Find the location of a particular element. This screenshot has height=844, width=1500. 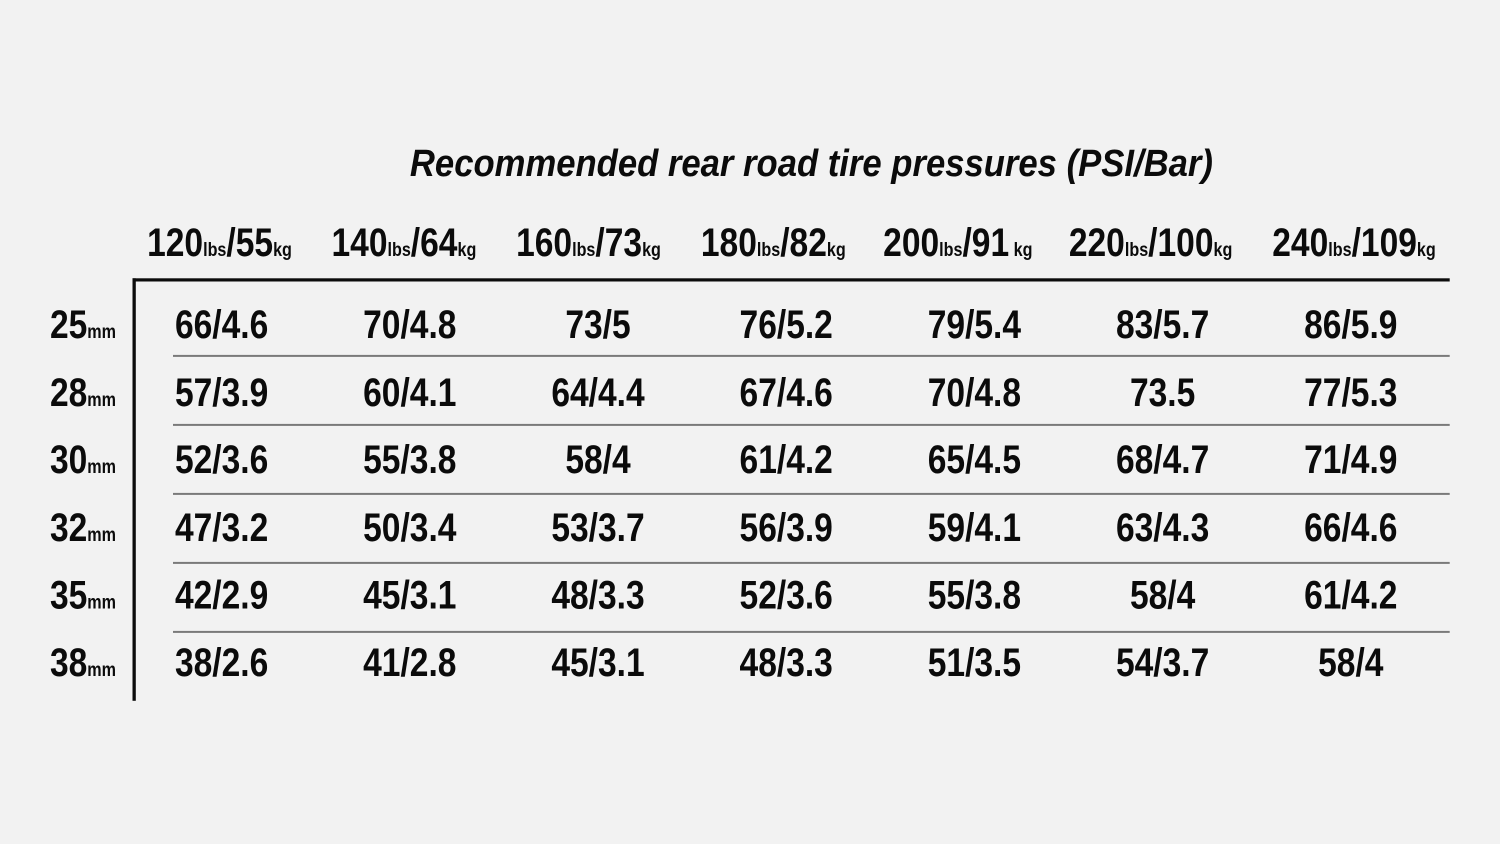

svg-text: 56/3.9 is located at coordinates (786, 527).